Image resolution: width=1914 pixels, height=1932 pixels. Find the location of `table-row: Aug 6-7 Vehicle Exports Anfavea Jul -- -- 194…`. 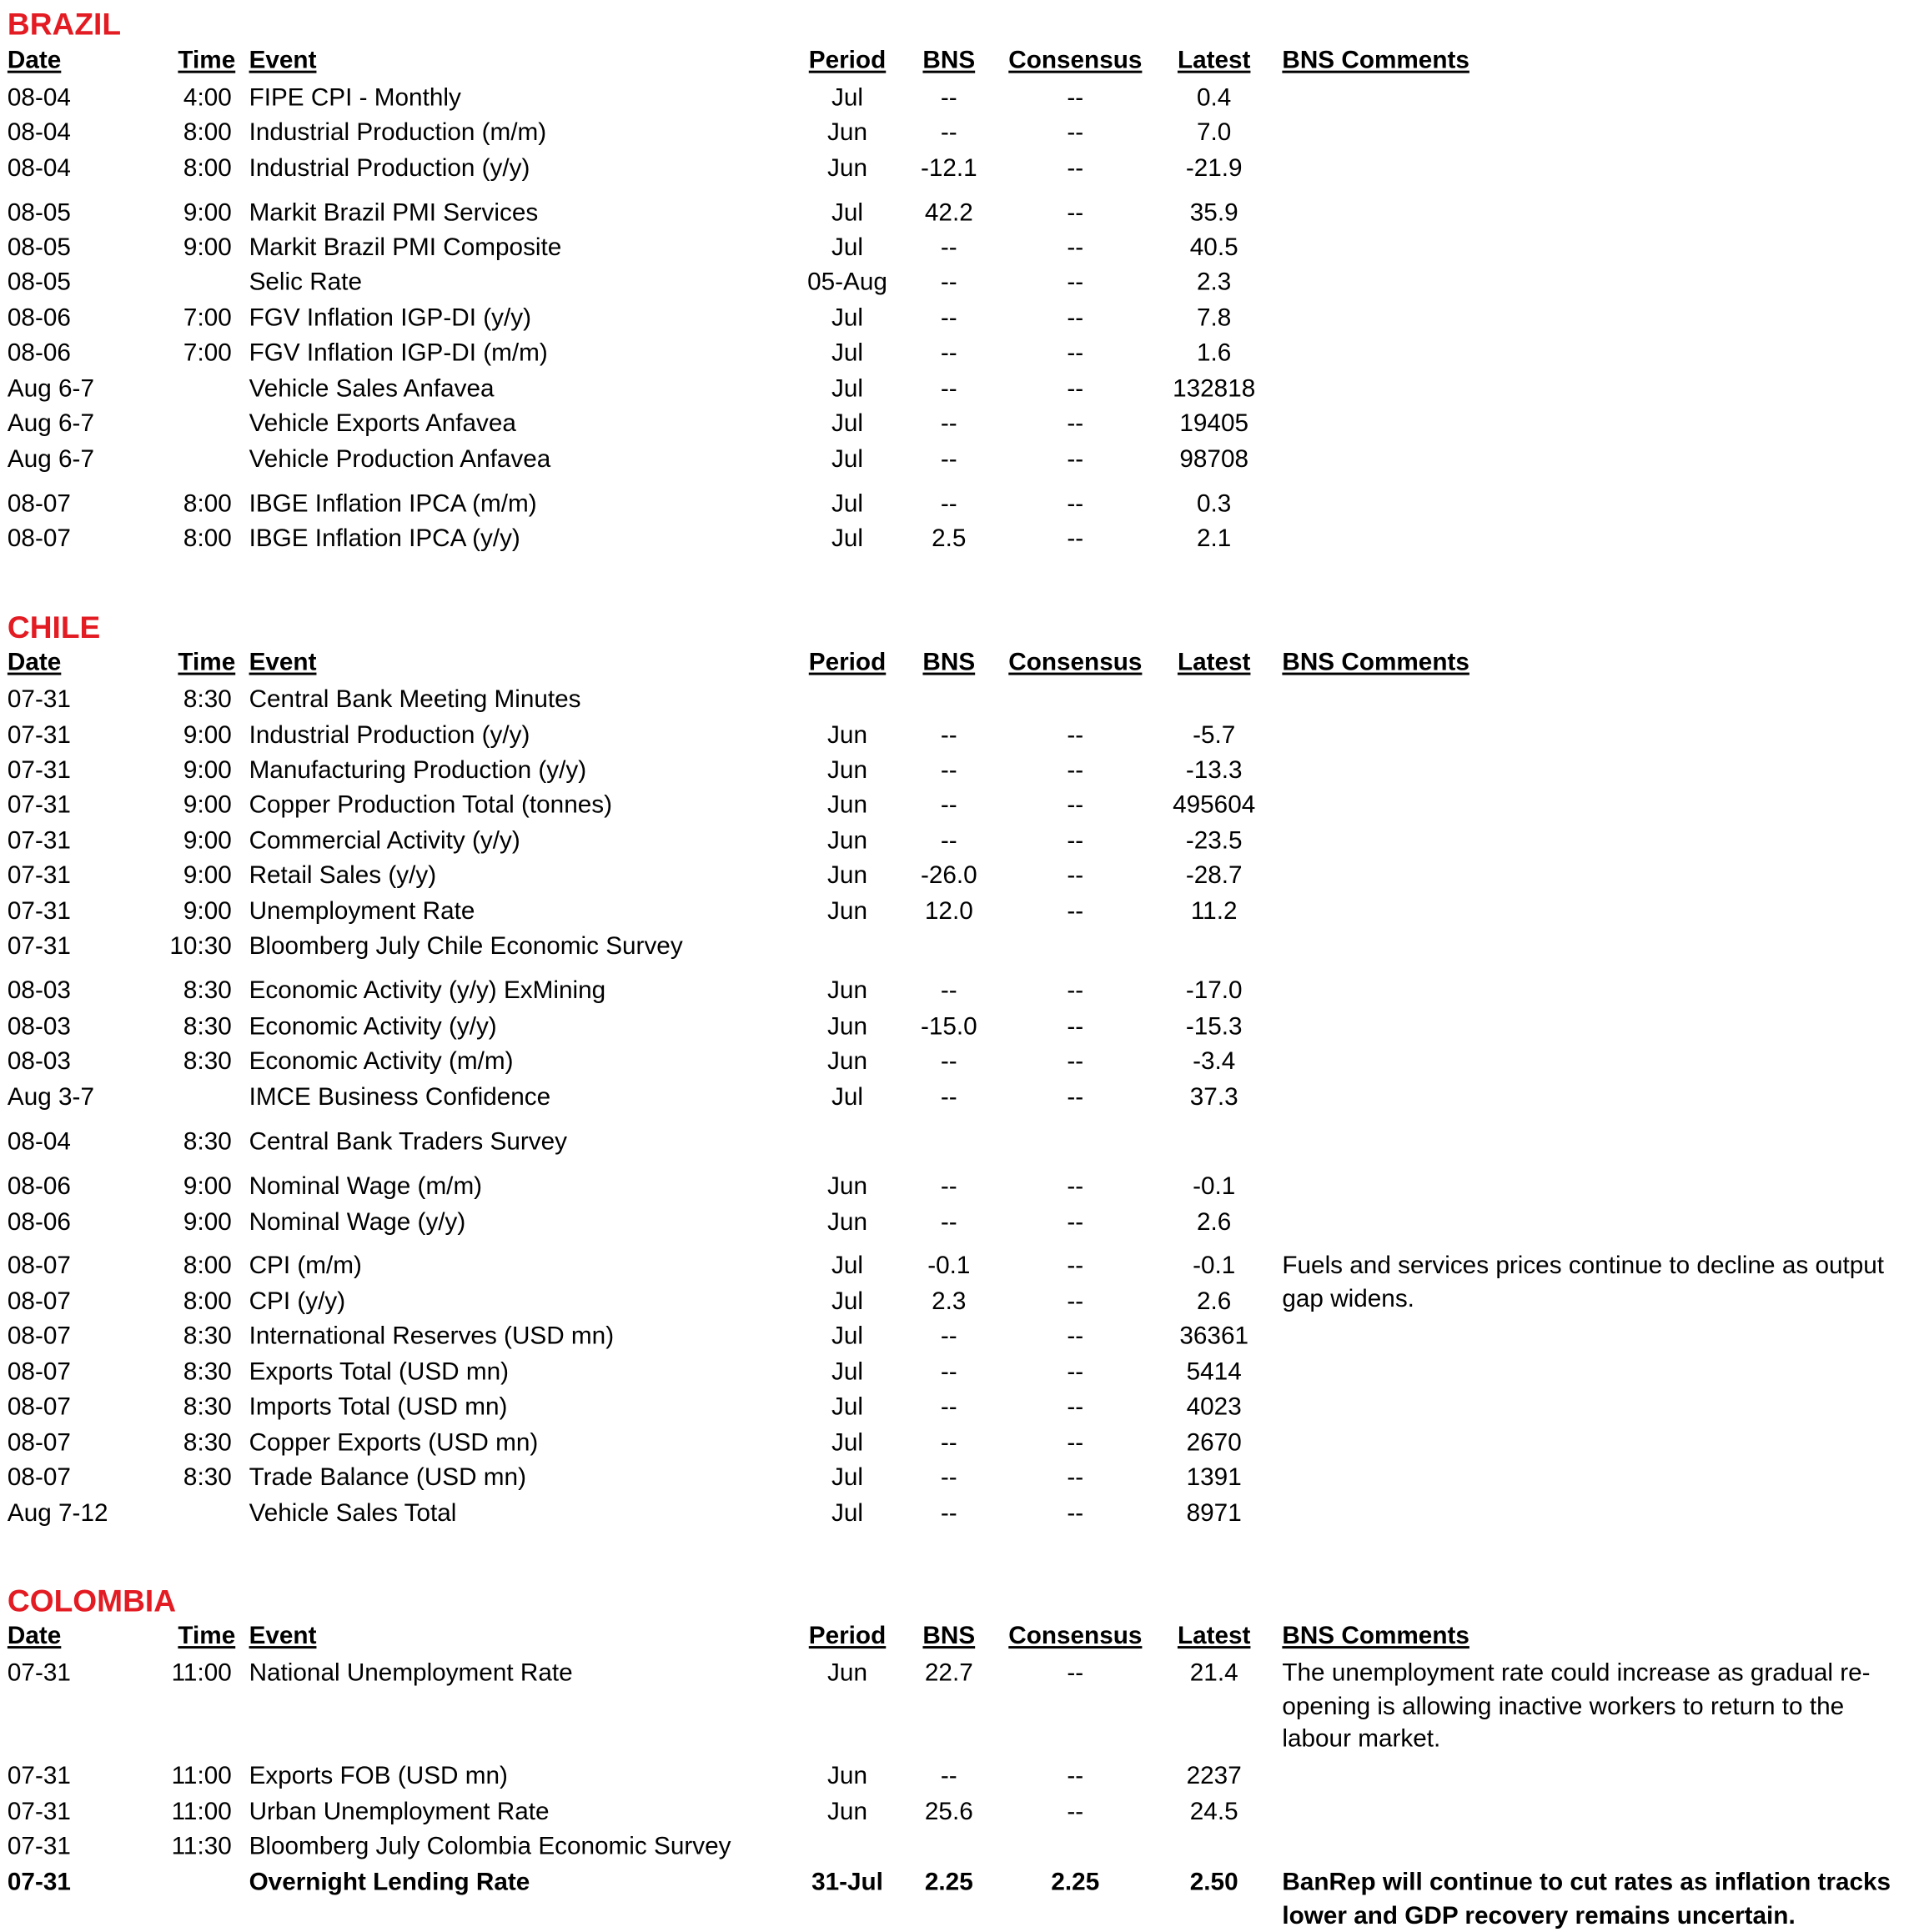

table-row: Aug 6-7 Vehicle Exports Anfavea Jul -- -- 194… is located at coordinates (957, 424).